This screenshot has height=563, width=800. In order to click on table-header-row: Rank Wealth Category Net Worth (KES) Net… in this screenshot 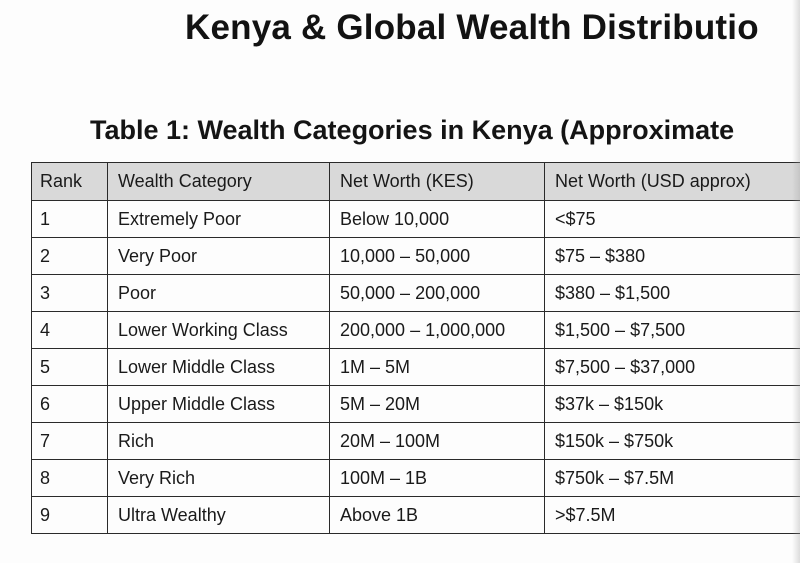, I will do `click(415, 181)`.